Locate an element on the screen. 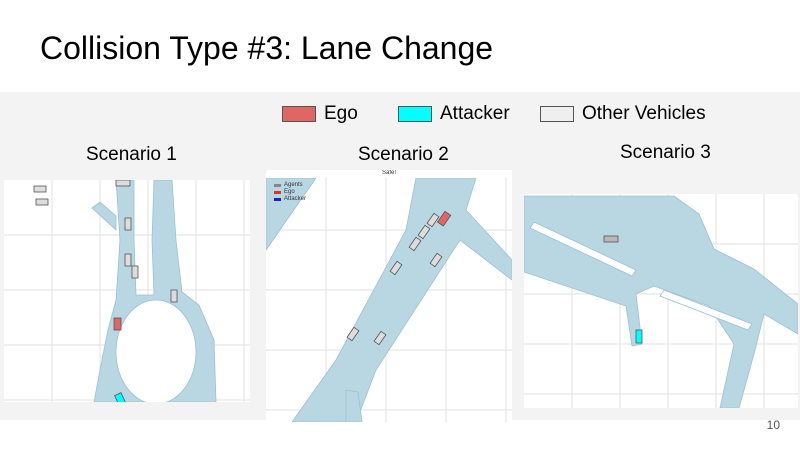  legend-item-ego: Ego is located at coordinates (320, 114).